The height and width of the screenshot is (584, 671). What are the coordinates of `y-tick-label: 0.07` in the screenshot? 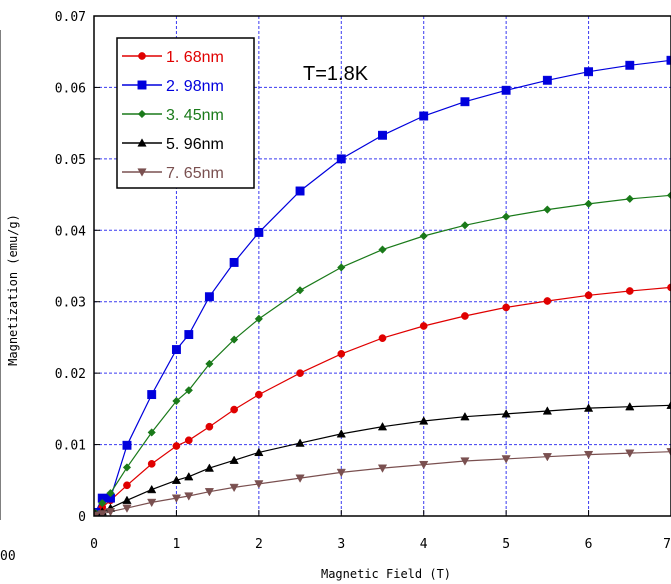 It's located at (70, 17).